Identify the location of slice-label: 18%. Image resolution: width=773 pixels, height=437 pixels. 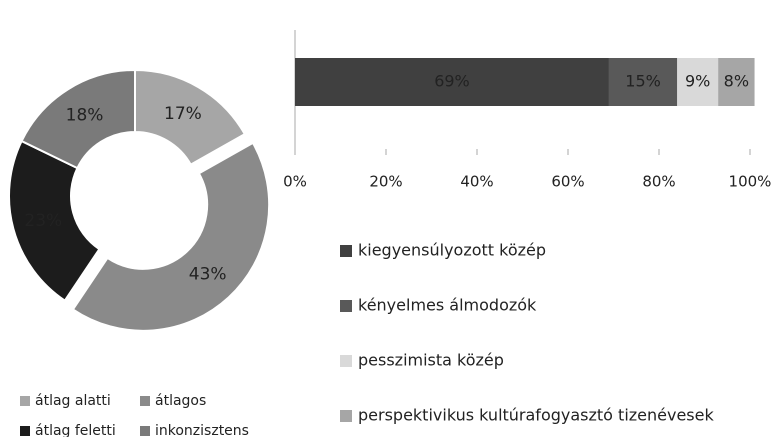
(85, 116).